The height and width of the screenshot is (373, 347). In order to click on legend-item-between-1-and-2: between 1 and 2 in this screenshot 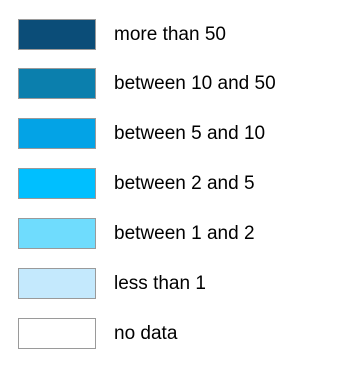, I will do `click(178, 233)`.